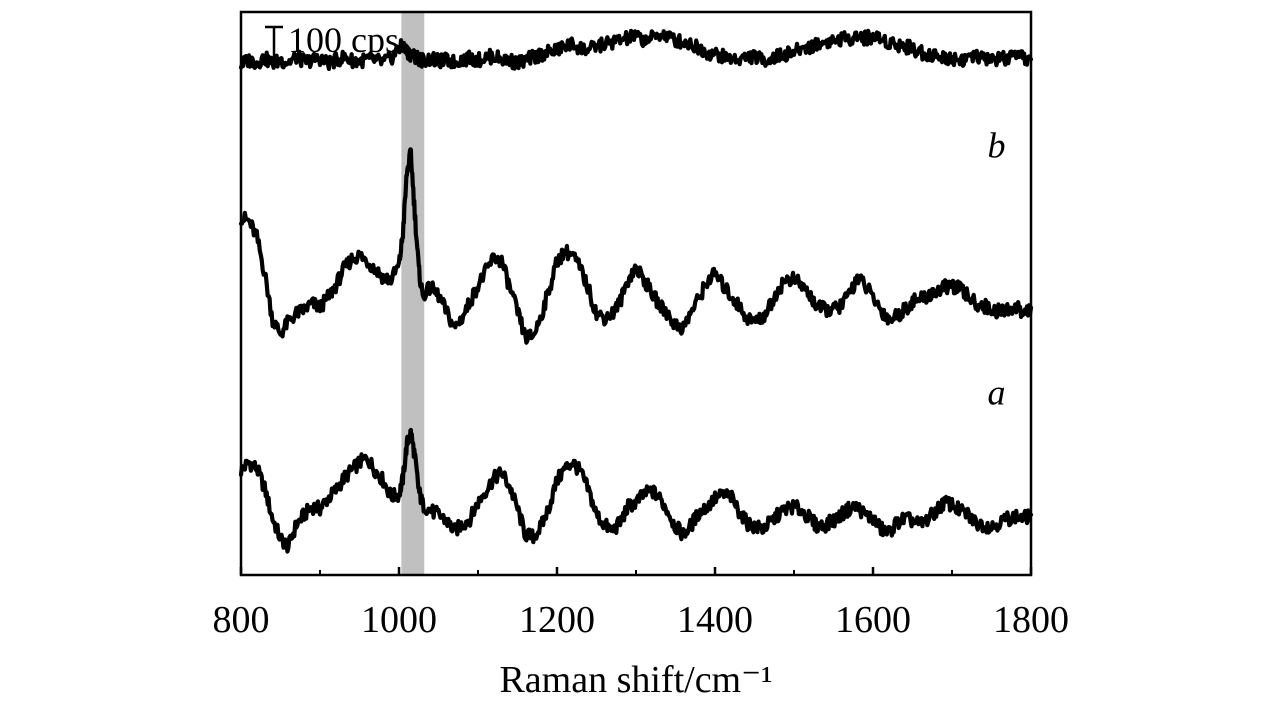 The image size is (1276, 711). What do you see at coordinates (997, 393) in the screenshot?
I see `series-label-a: a` at bounding box center [997, 393].